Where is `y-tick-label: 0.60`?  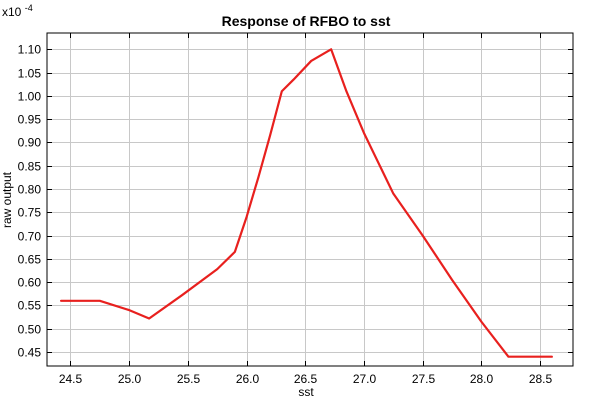 y-tick-label: 0.60 is located at coordinates (30, 283).